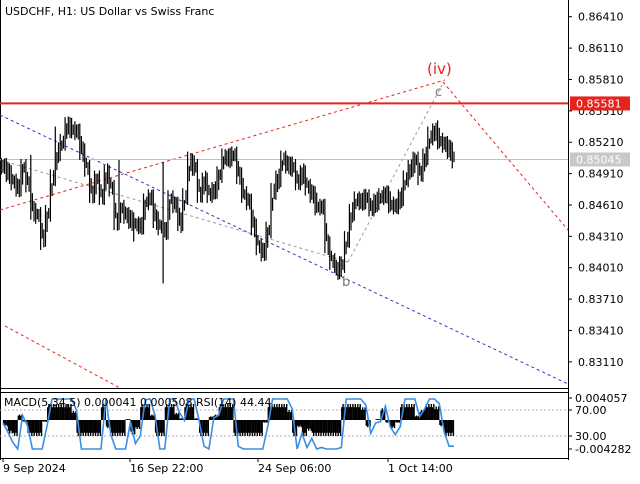 This screenshot has height=484, width=640. What do you see at coordinates (601, 330) in the screenshot?
I see `price-tick-label: 0.83410` at bounding box center [601, 330].